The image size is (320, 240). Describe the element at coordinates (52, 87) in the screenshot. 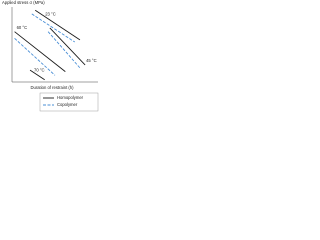

I see `x-axis-label: Duration of restraint (h)` at that location.